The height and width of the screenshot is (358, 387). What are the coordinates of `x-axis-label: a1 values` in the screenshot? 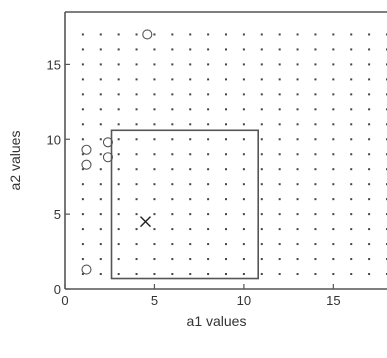 It's located at (217, 321).